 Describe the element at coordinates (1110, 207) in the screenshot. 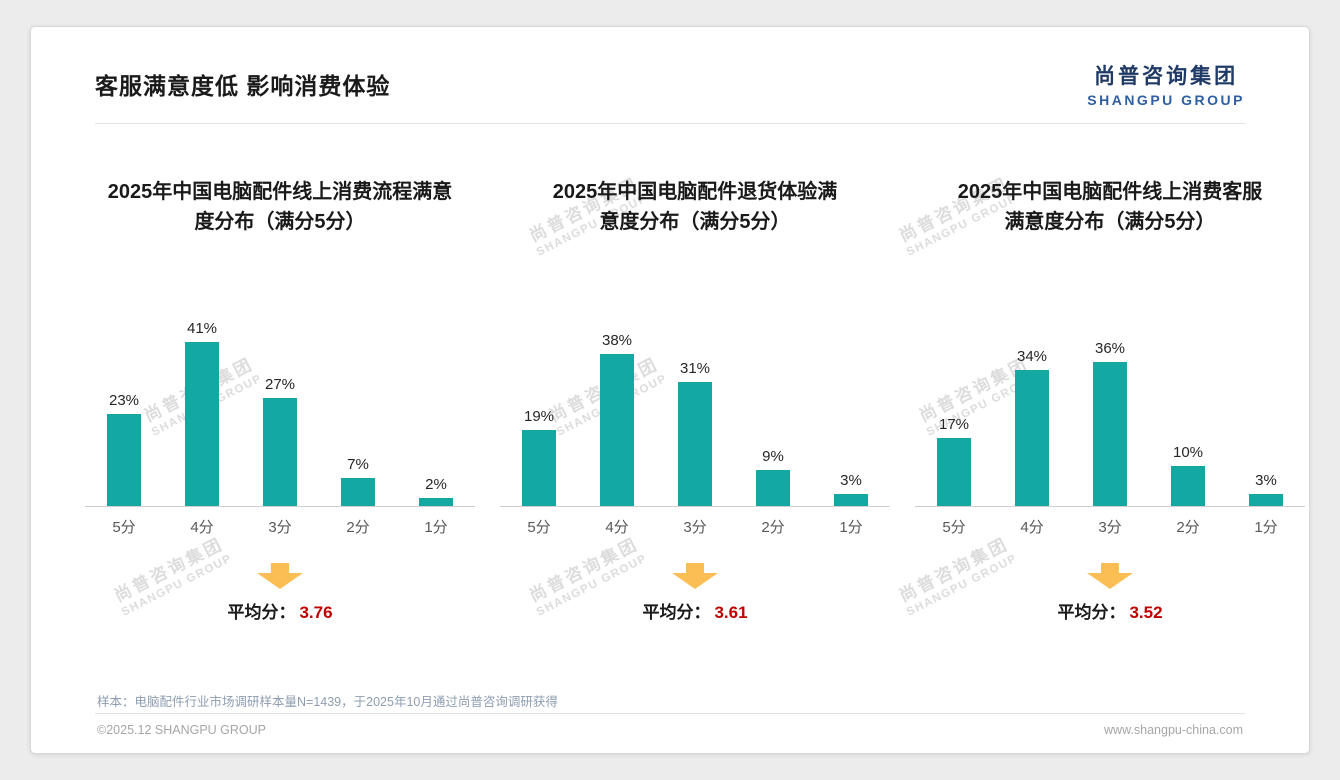

I see `chart-title: 2025年中国电脑配件线上消费客服 满意度分布（满分5分）` at that location.